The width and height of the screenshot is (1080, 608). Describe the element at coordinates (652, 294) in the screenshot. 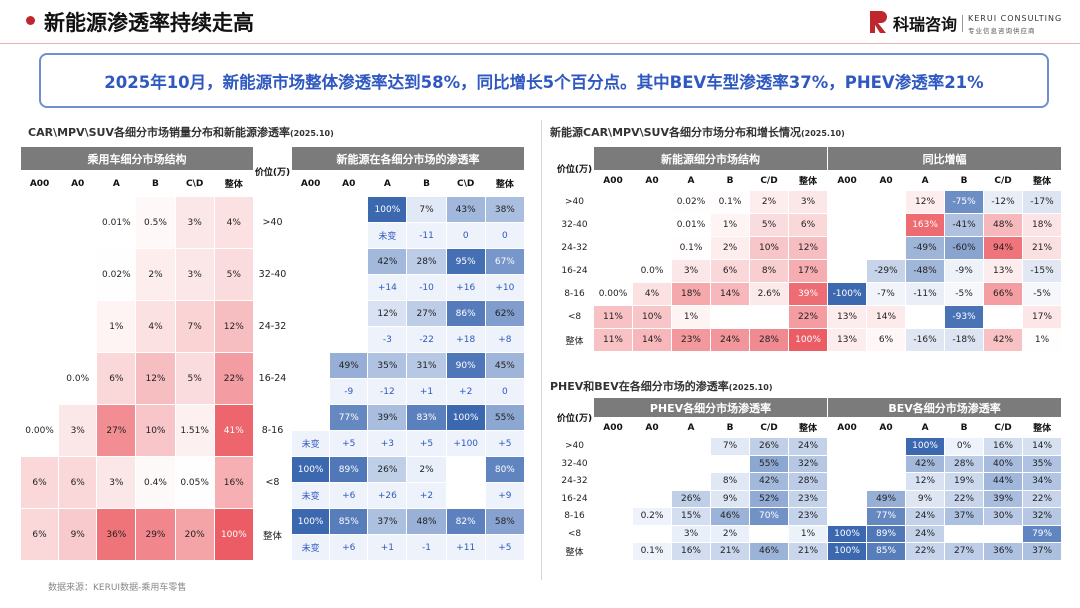

I see `ne-structure-cell: 4%` at that location.